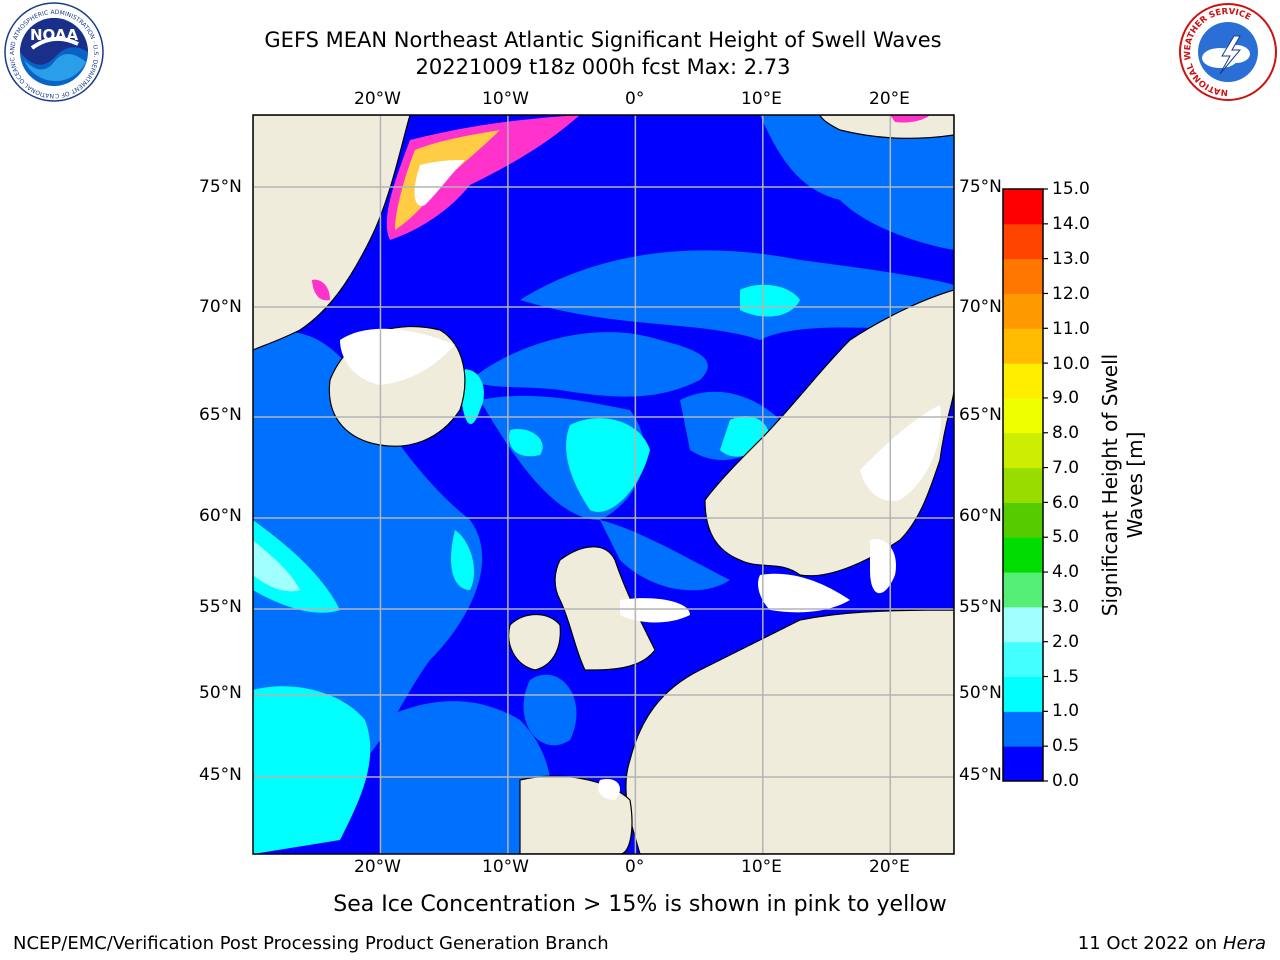  What do you see at coordinates (886, 127) in the screenshot?
I see `svalbard` at bounding box center [886, 127].